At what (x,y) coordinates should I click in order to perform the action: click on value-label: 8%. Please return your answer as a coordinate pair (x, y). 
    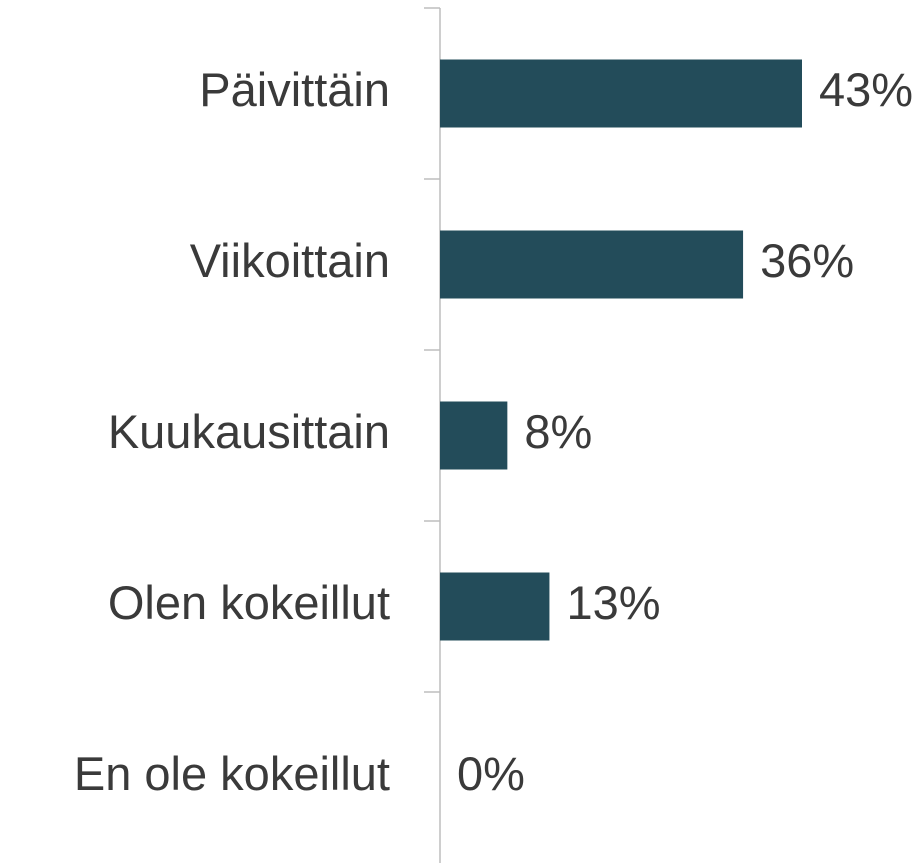
    Looking at the image, I should click on (558, 431).